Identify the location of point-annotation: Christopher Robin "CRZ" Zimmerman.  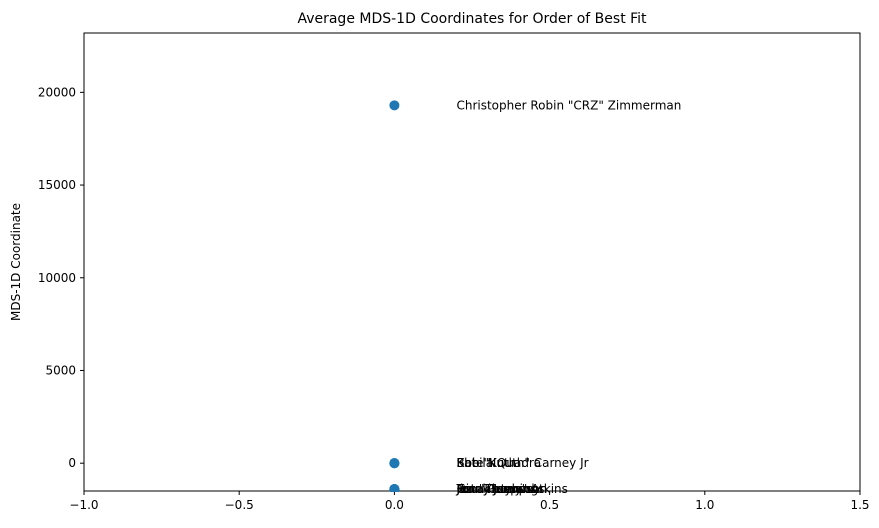
(568, 105).